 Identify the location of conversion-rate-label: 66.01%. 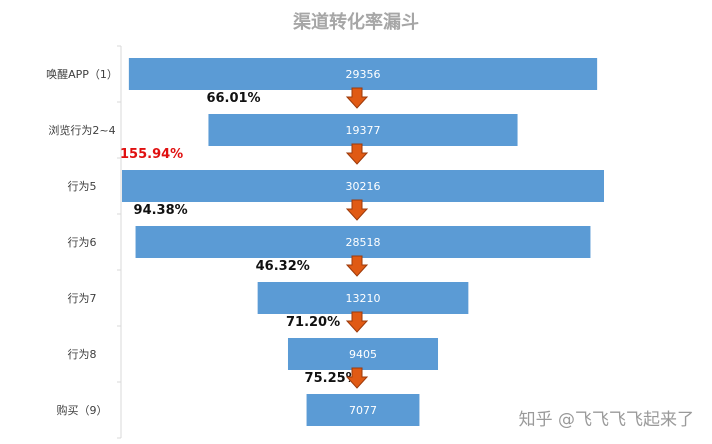
(233, 98).